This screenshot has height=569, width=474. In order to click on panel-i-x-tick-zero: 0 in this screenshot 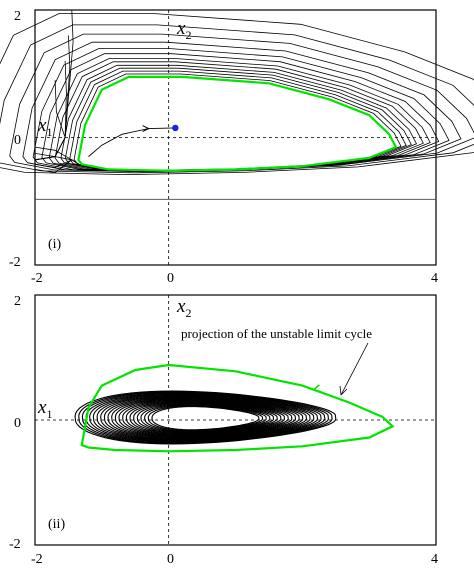, I will do `click(170, 278)`.